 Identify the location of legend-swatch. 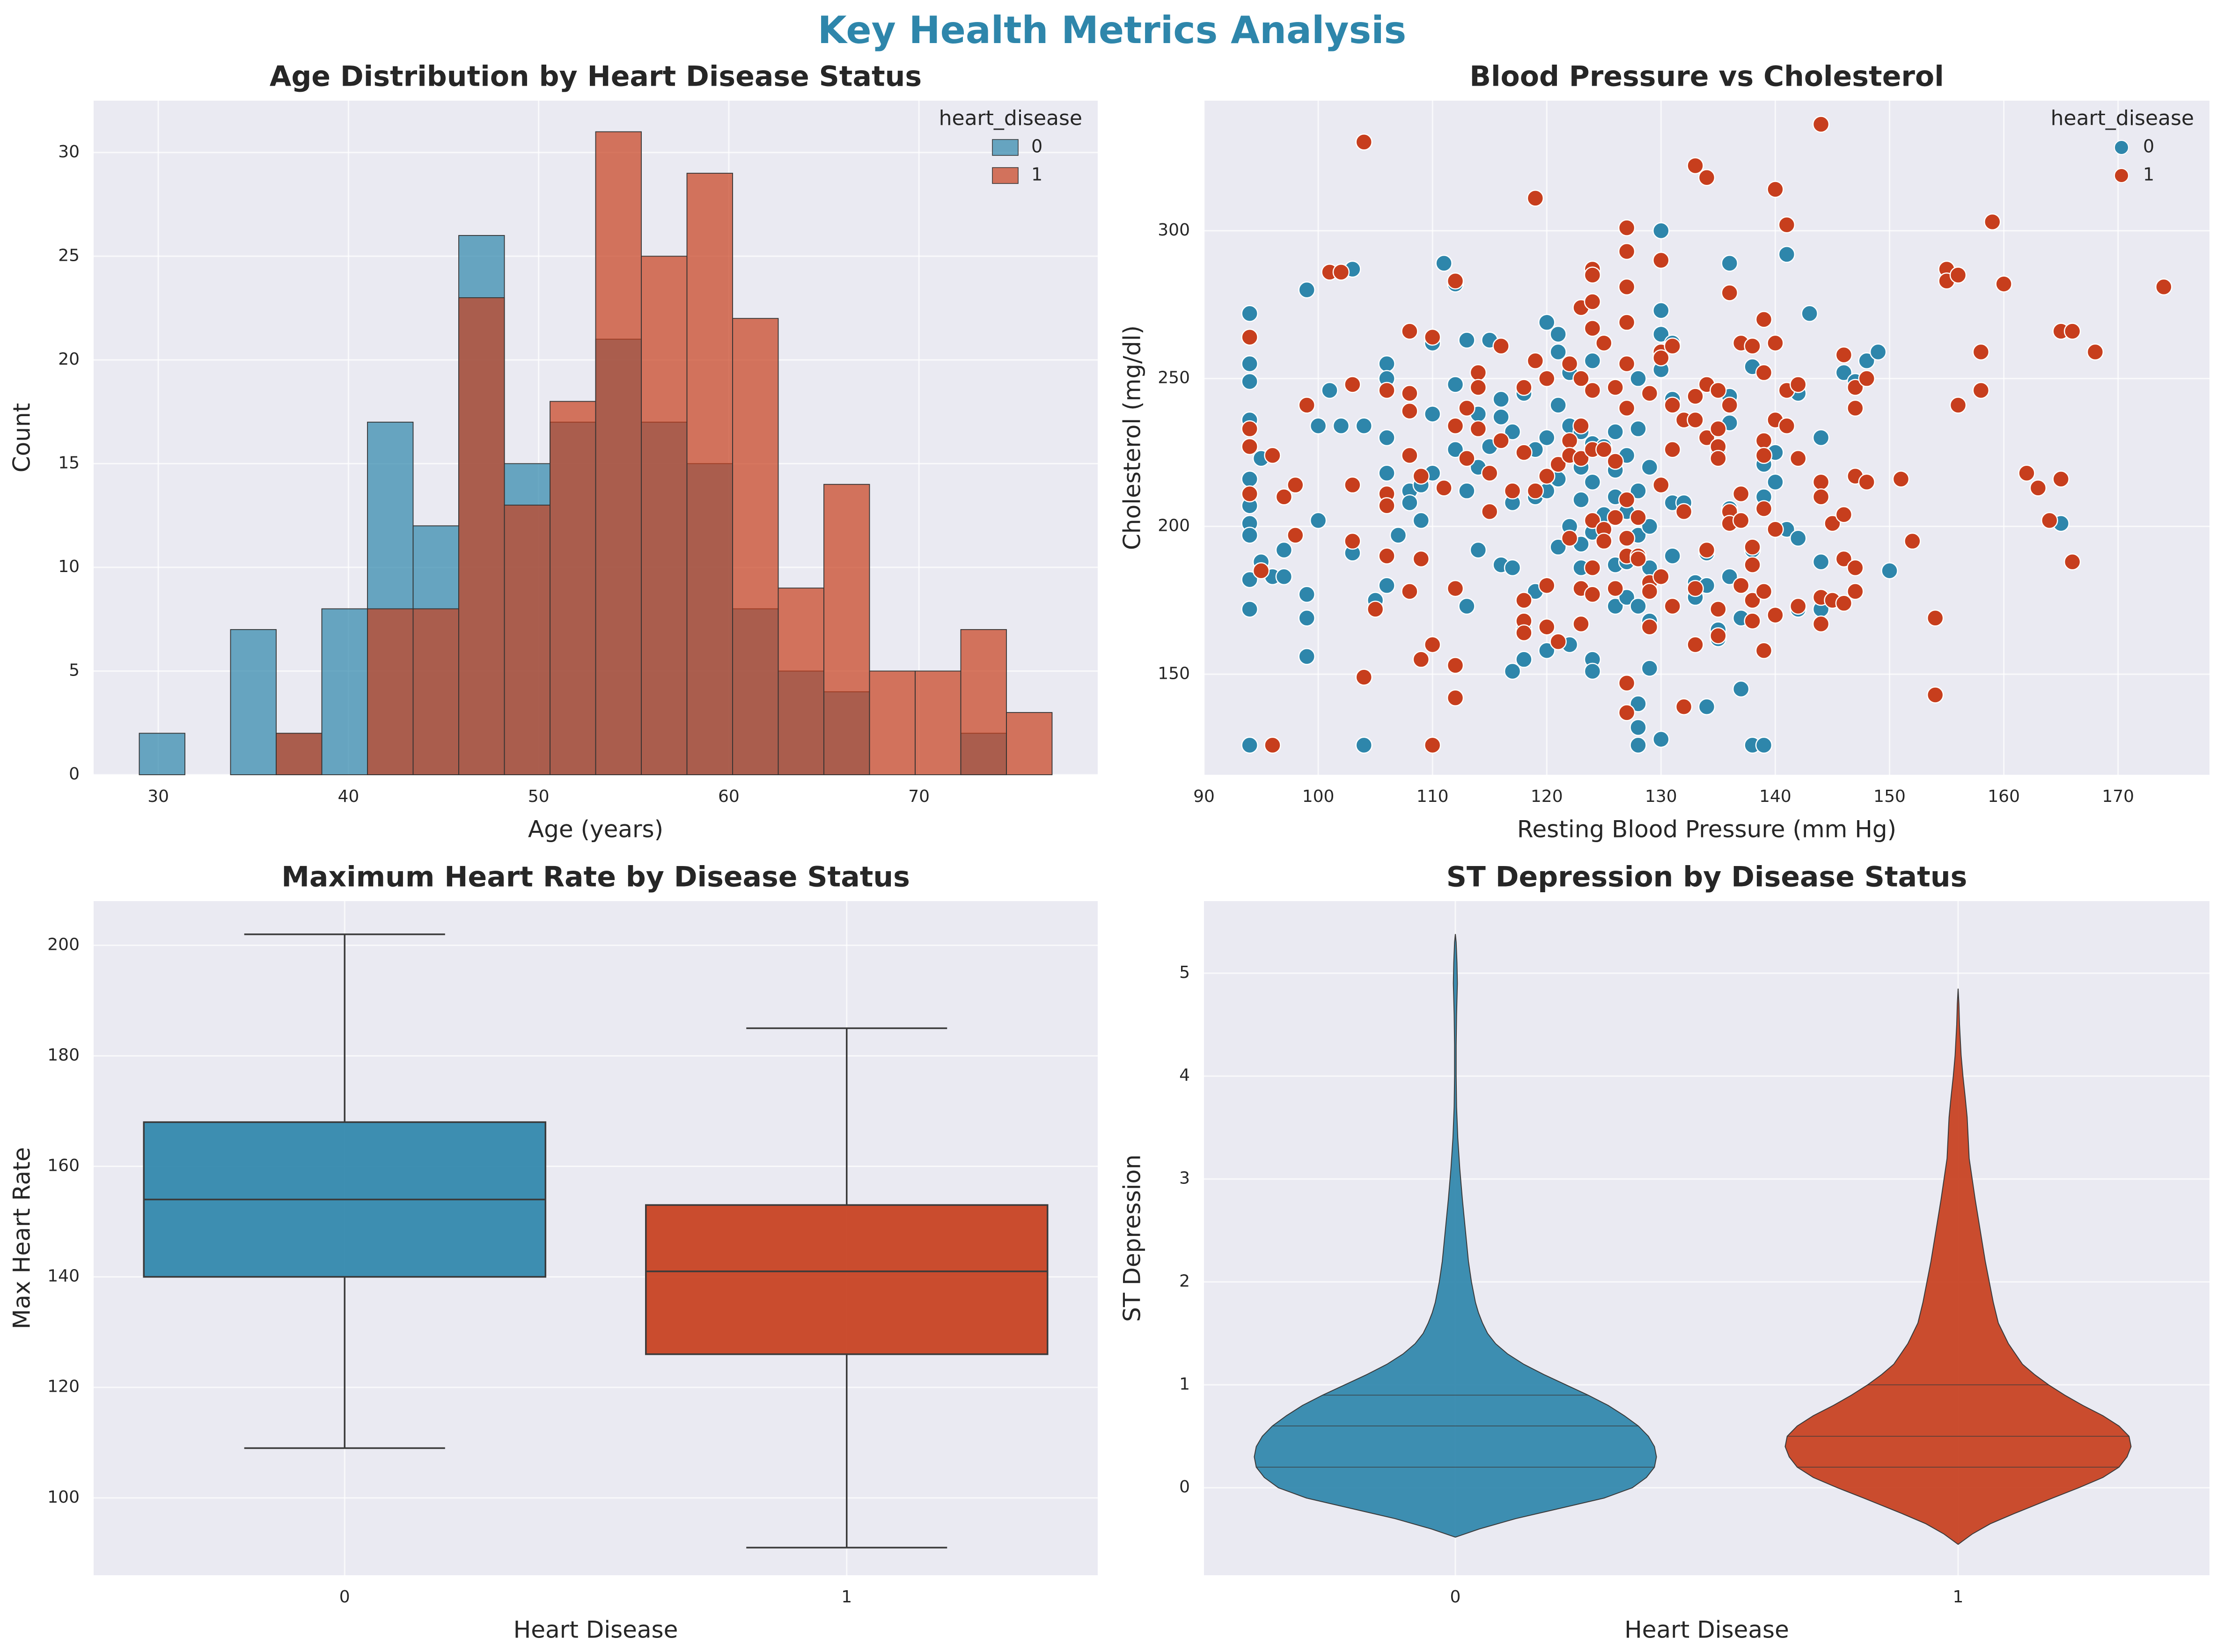
(1006, 147).